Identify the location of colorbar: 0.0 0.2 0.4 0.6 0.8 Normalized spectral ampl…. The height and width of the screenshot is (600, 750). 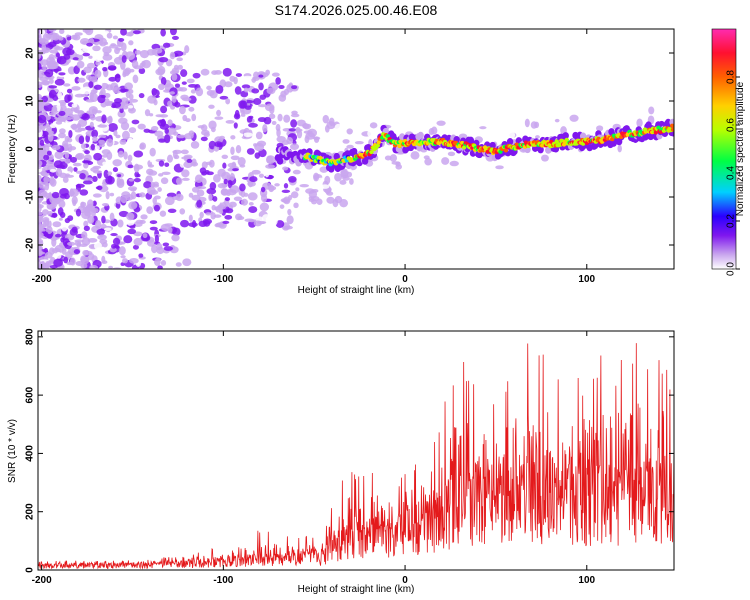
(728, 152).